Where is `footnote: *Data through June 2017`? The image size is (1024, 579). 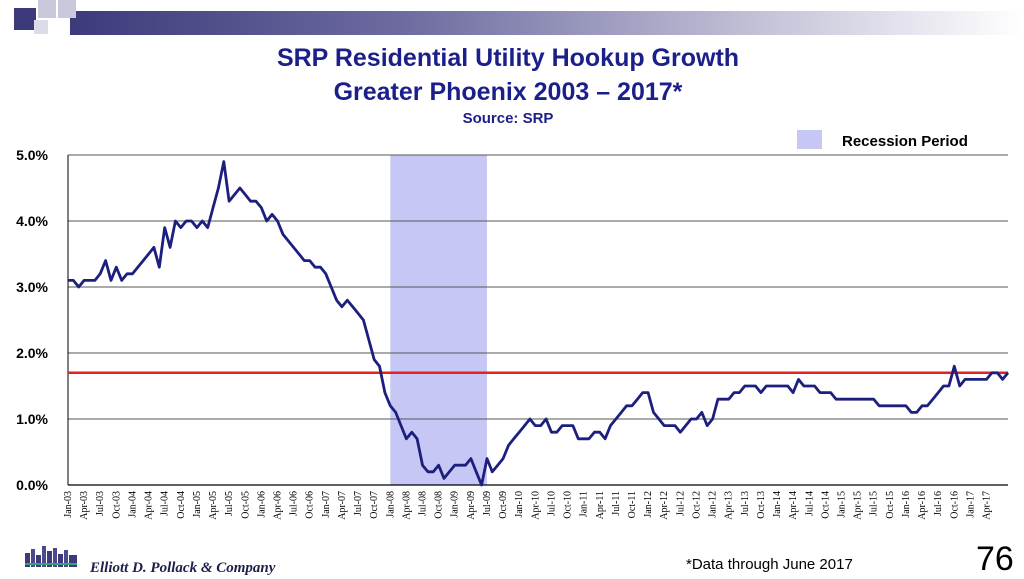 footnote: *Data through June 2017 is located at coordinates (769, 564).